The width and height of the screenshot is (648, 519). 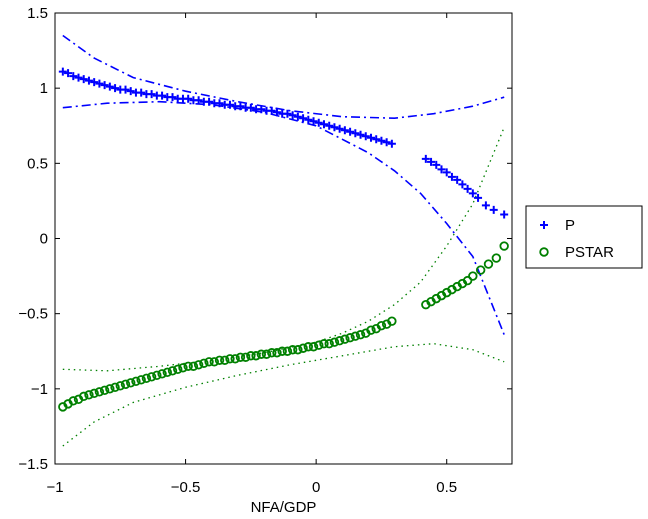 What do you see at coordinates (316, 487) in the screenshot?
I see `x-tick-label: 0` at bounding box center [316, 487].